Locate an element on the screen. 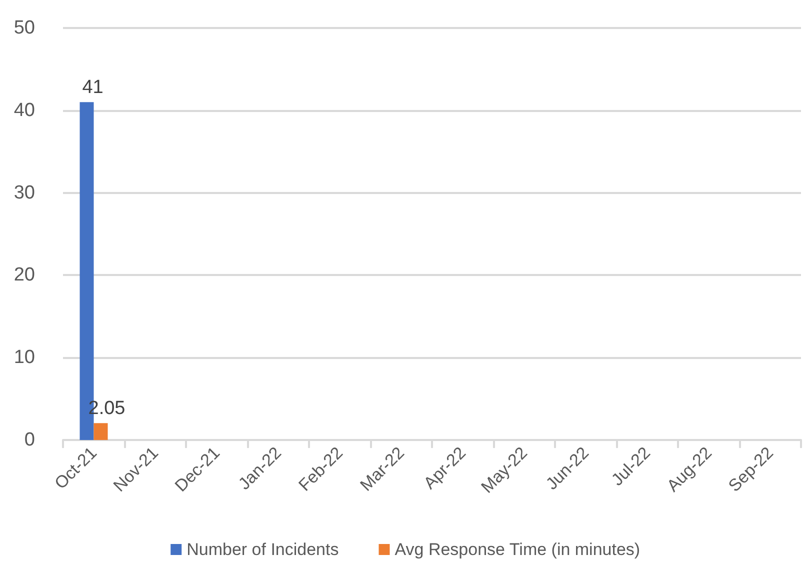 This screenshot has height=573, width=811. y-tick-label: 0 is located at coordinates (29, 440).